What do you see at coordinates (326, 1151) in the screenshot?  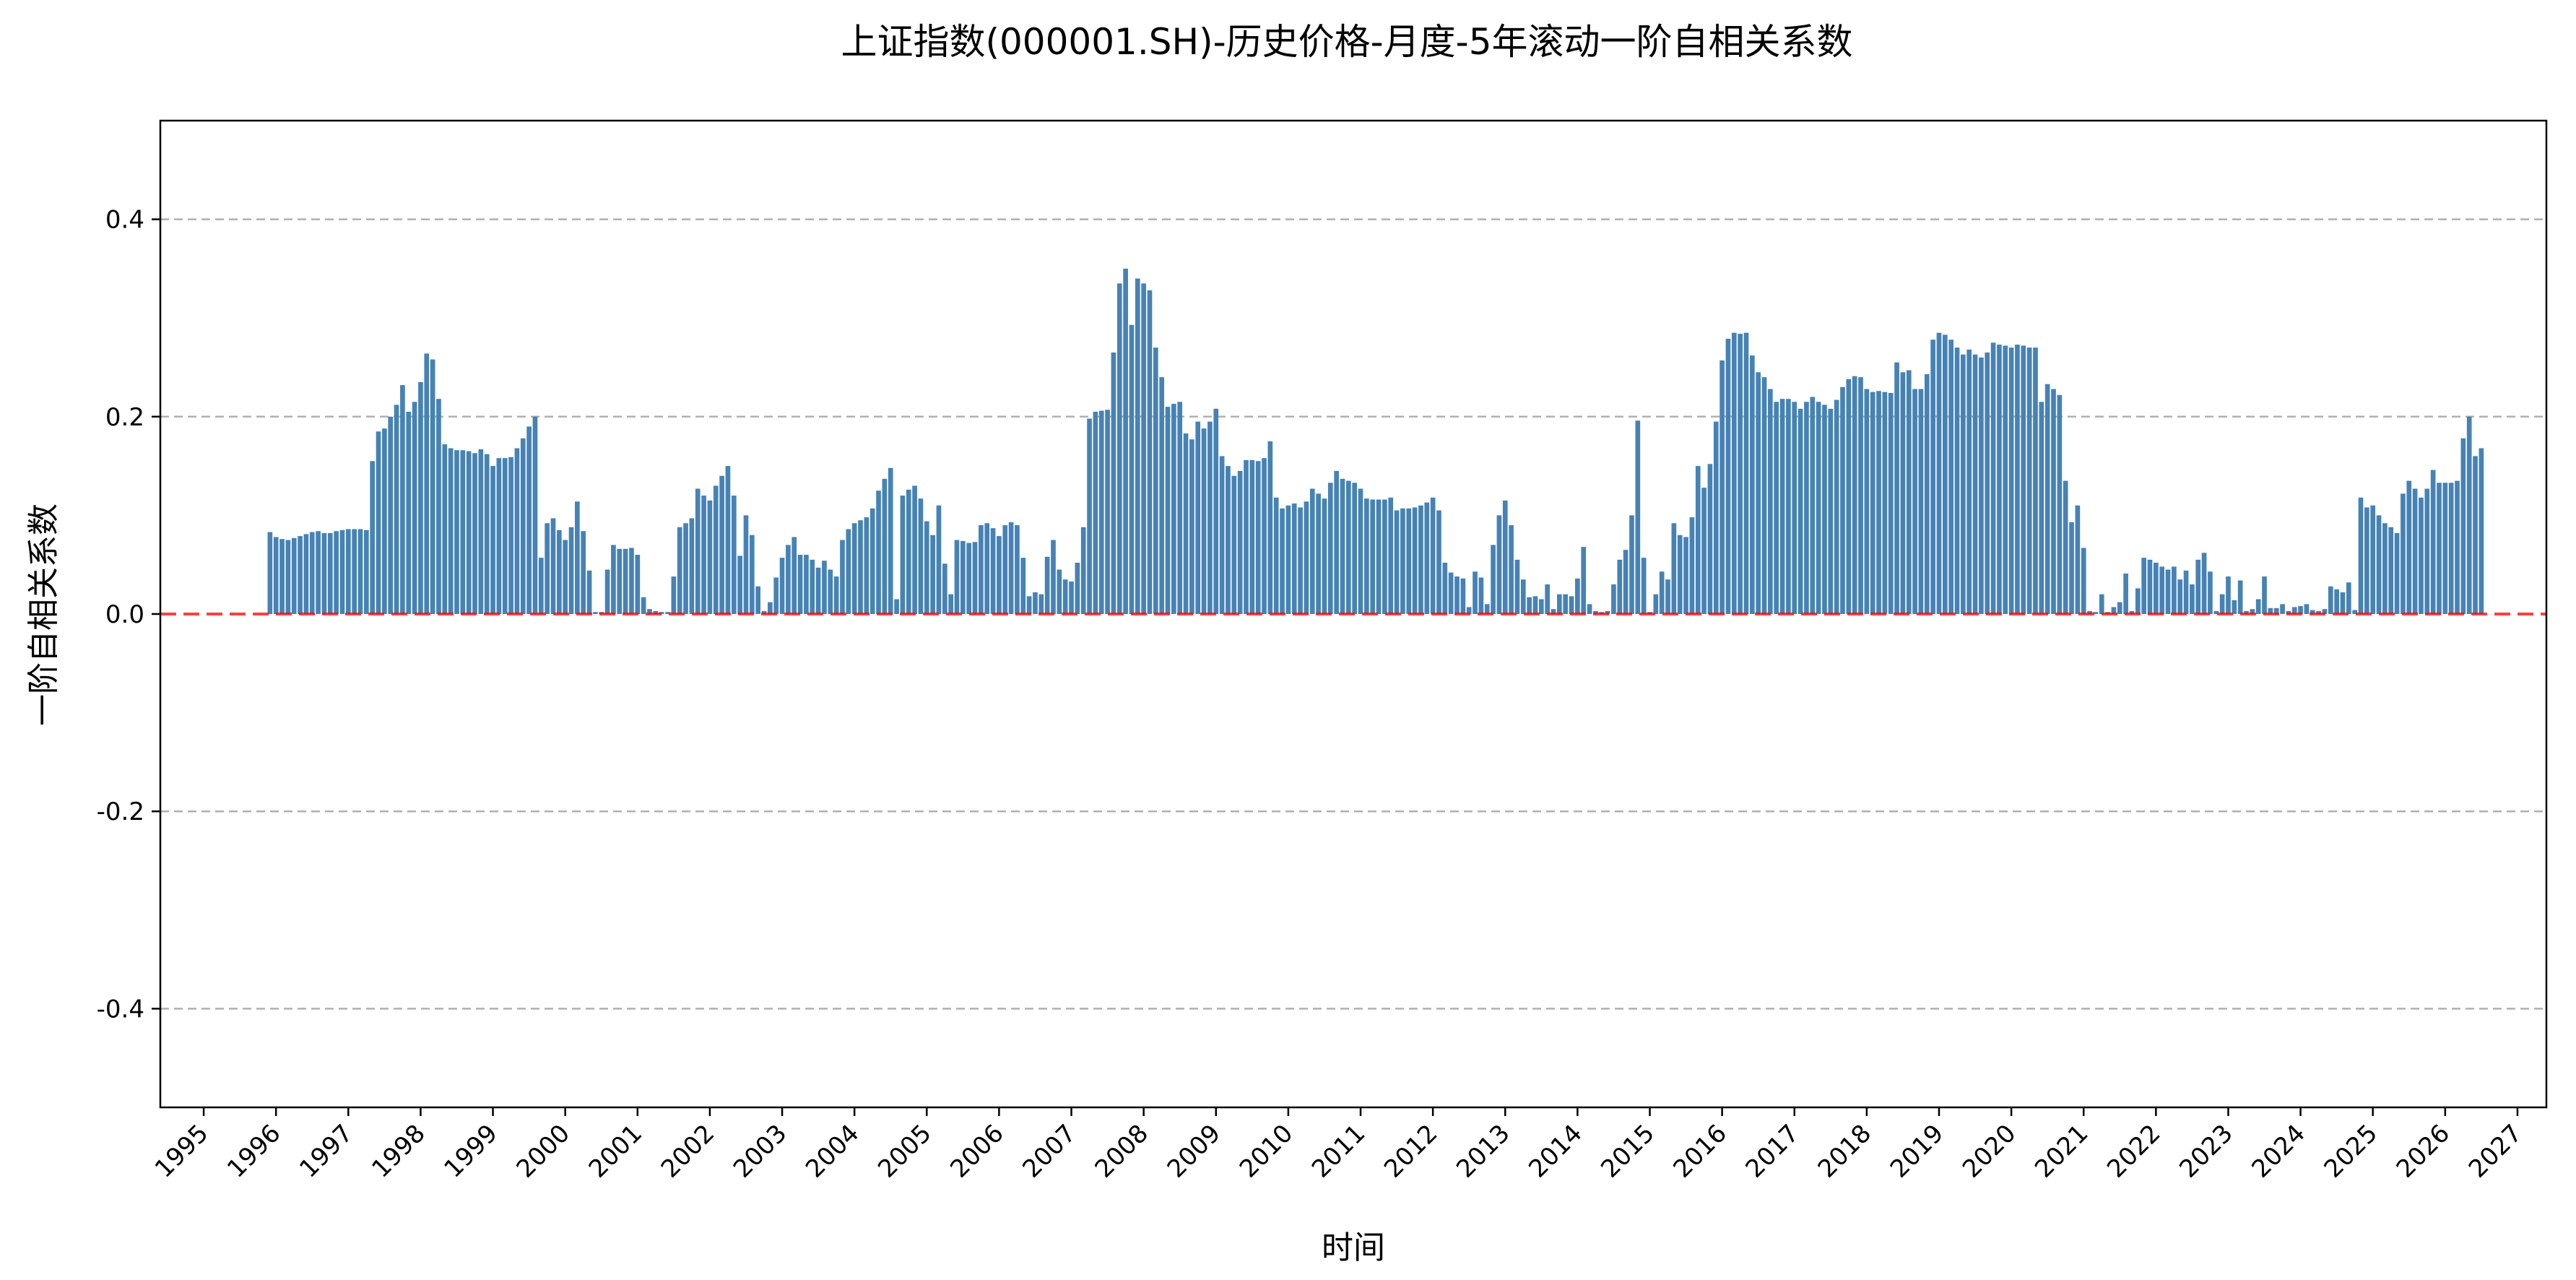 I see `x-tick-label: 1997` at bounding box center [326, 1151].